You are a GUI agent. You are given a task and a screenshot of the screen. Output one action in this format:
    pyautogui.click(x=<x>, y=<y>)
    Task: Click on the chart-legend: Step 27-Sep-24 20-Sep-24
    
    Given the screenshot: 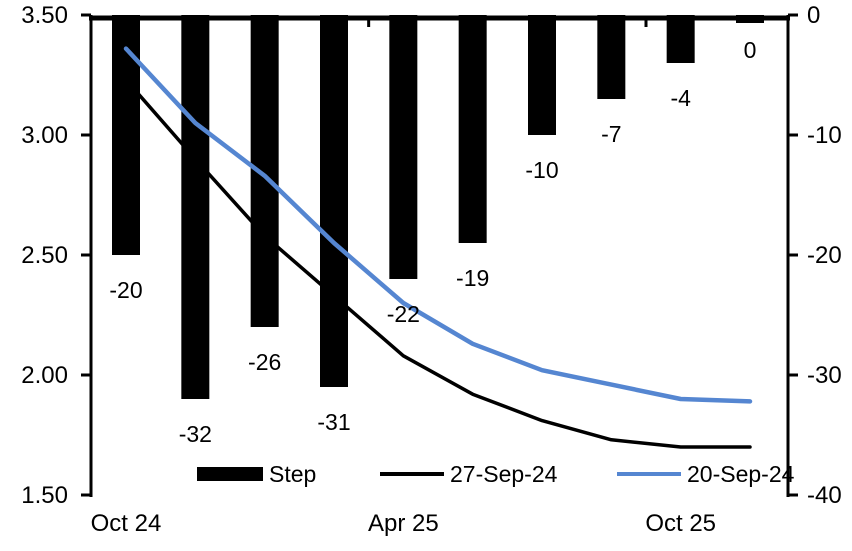 What is the action you would take?
    pyautogui.click(x=426, y=474)
    